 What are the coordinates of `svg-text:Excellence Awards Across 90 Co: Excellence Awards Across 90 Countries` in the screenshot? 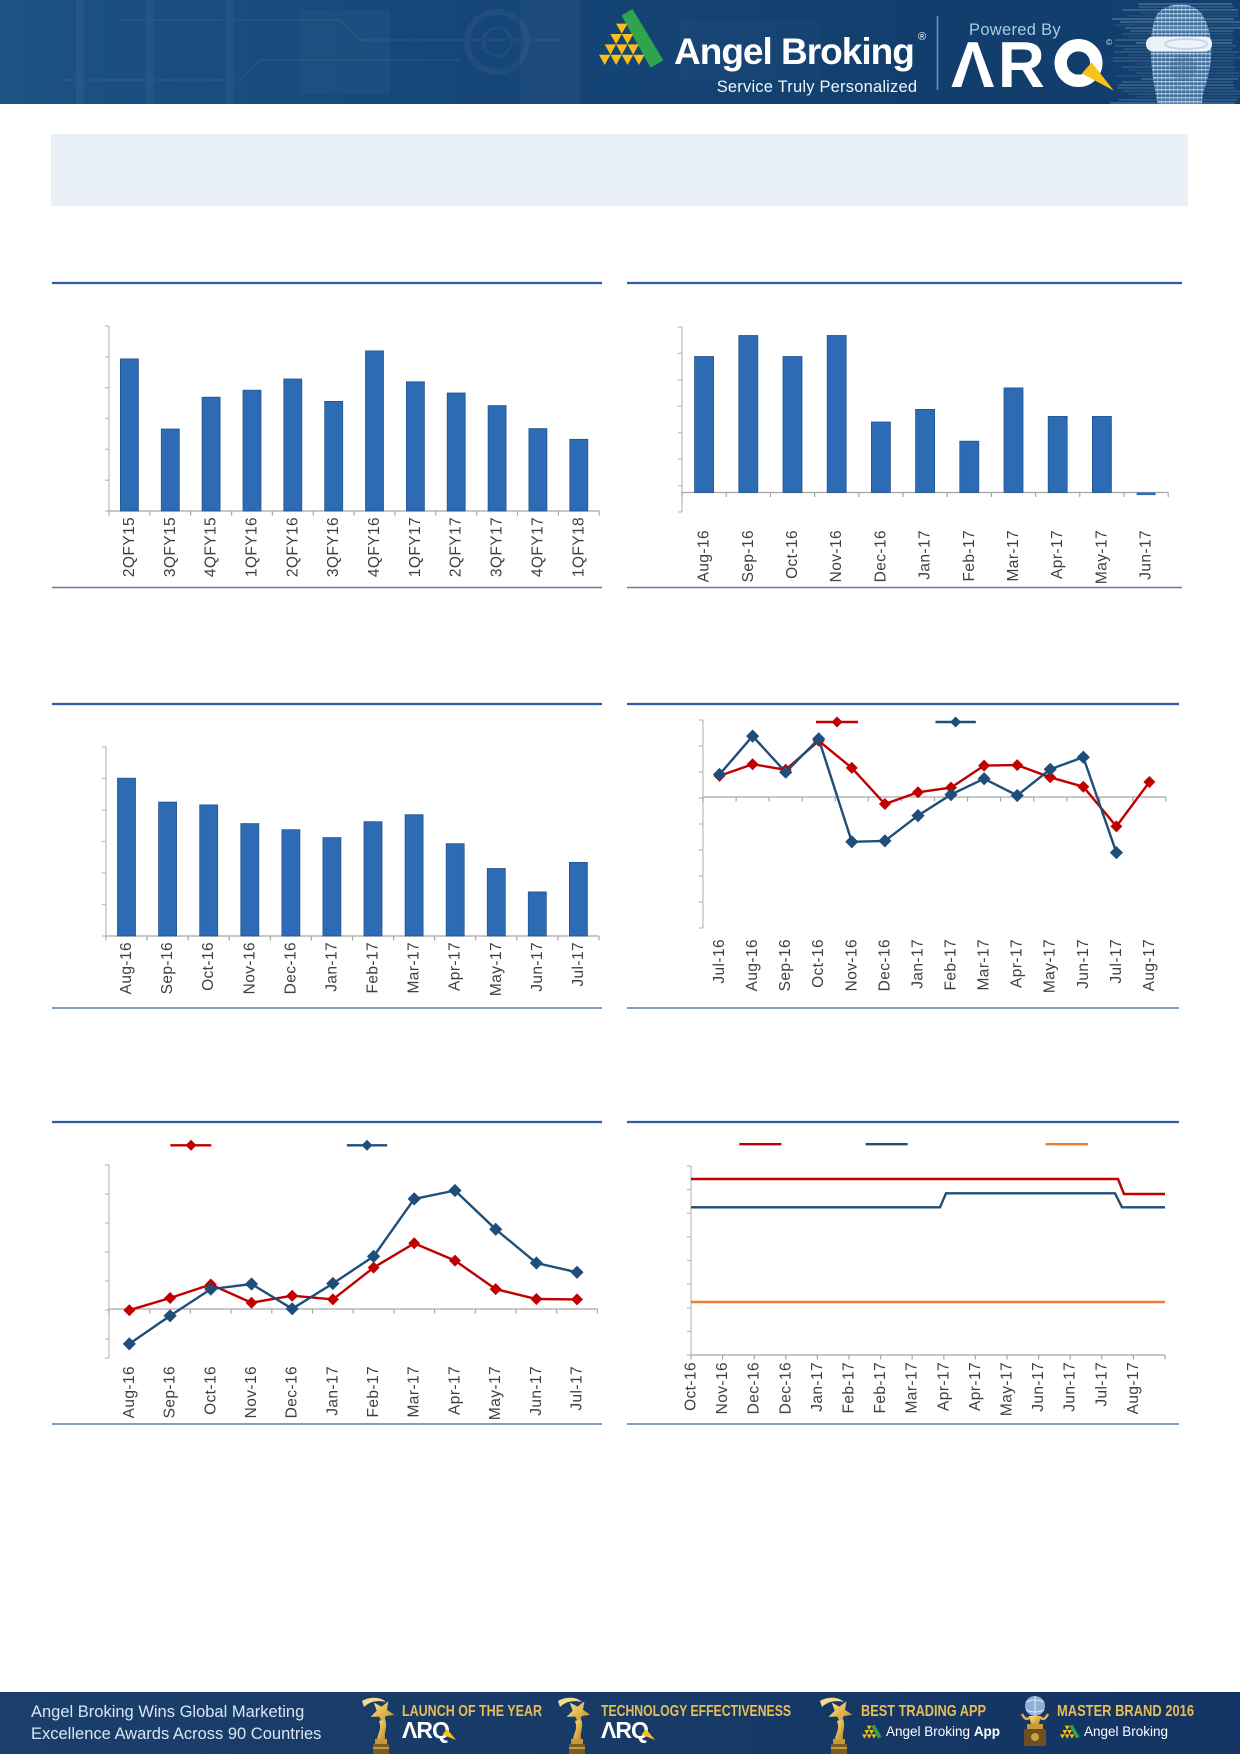 It's located at (176, 1734).